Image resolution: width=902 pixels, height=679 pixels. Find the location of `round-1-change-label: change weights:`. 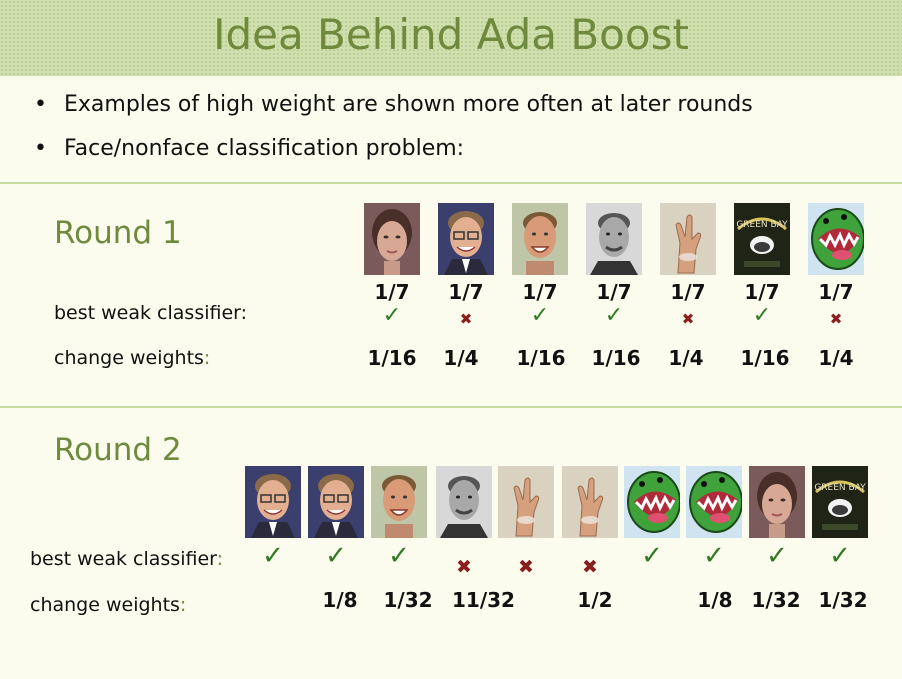

round-1-change-label: change weights: is located at coordinates (132, 358).